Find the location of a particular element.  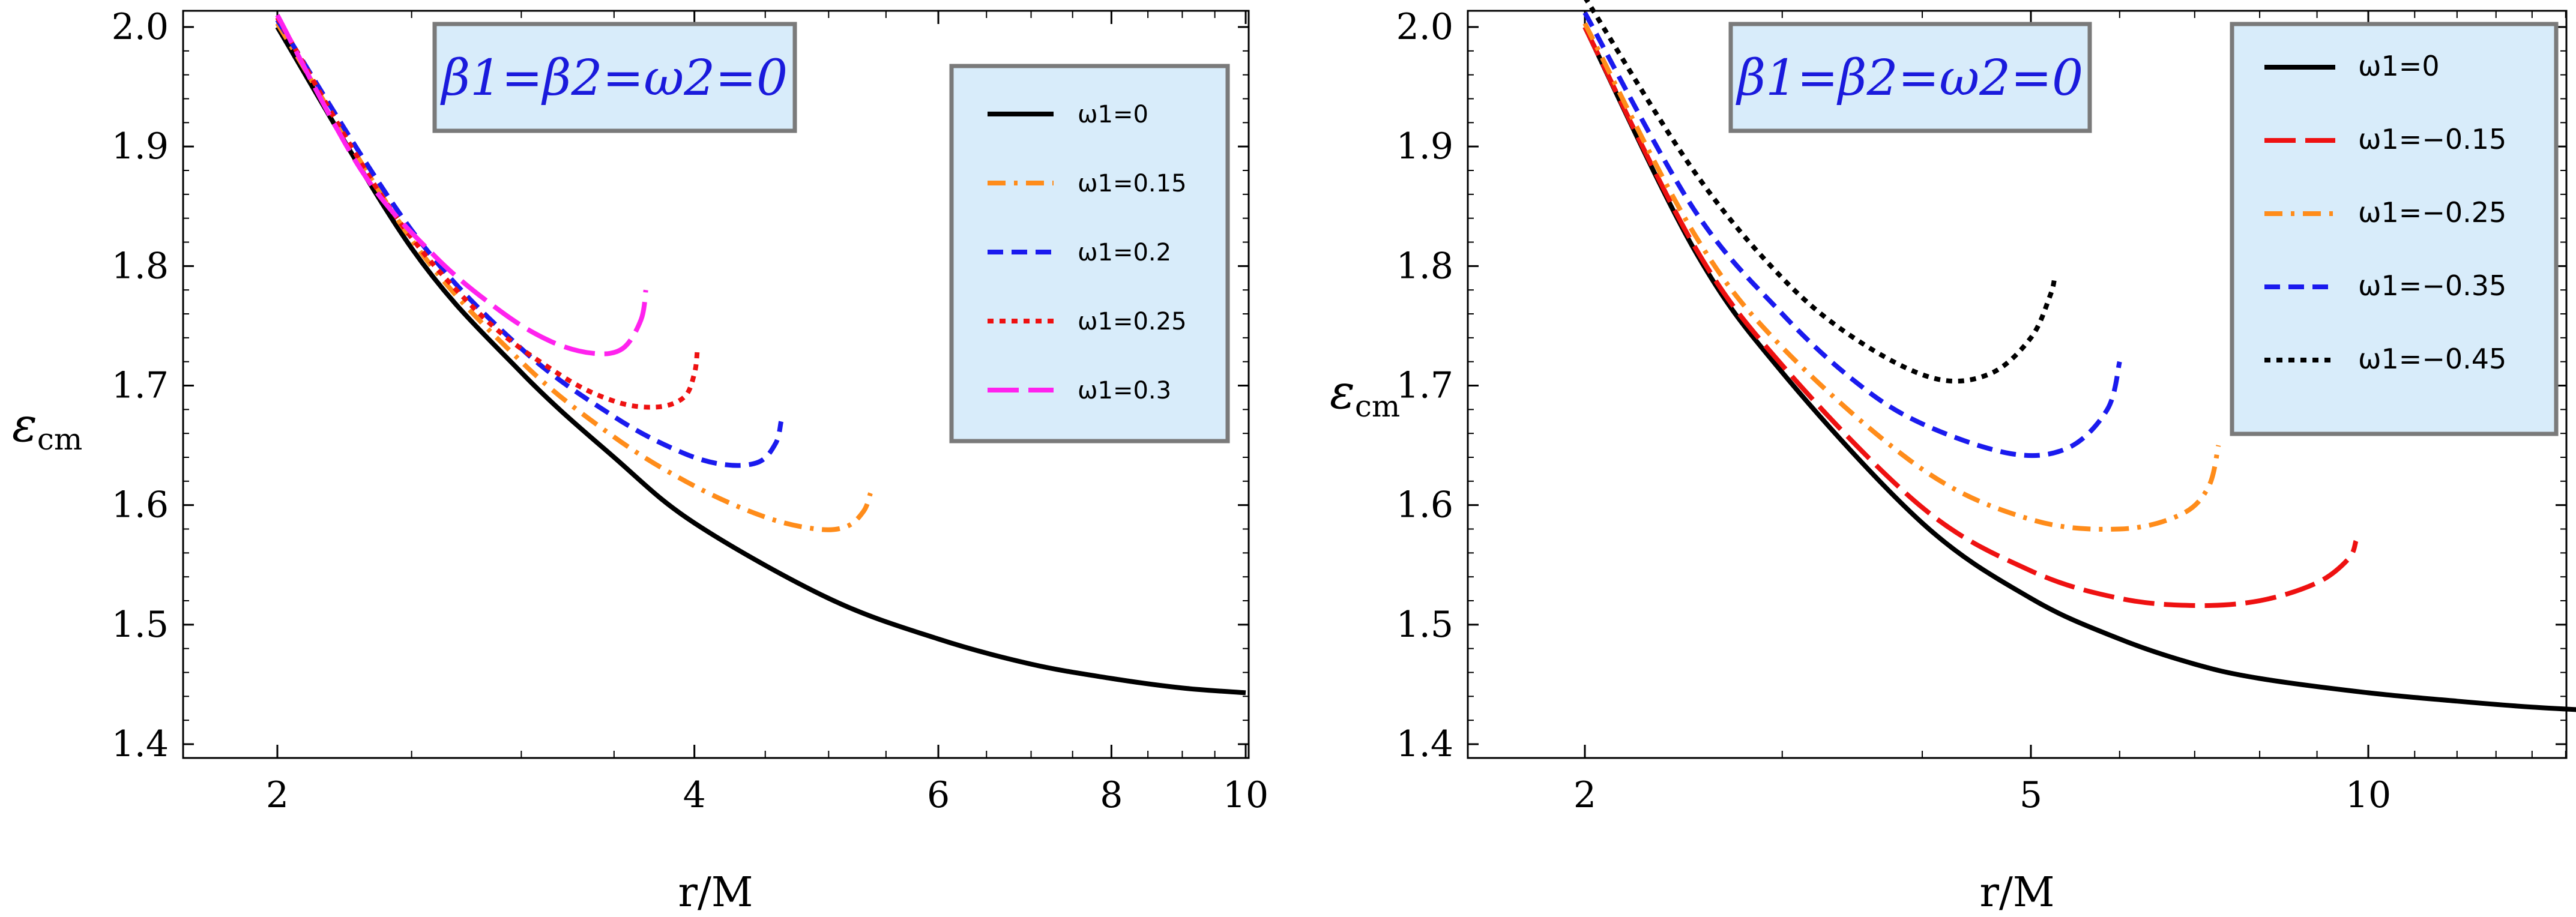

chart-title-right: β1=β2=ω2=0 is located at coordinates (1909, 78).